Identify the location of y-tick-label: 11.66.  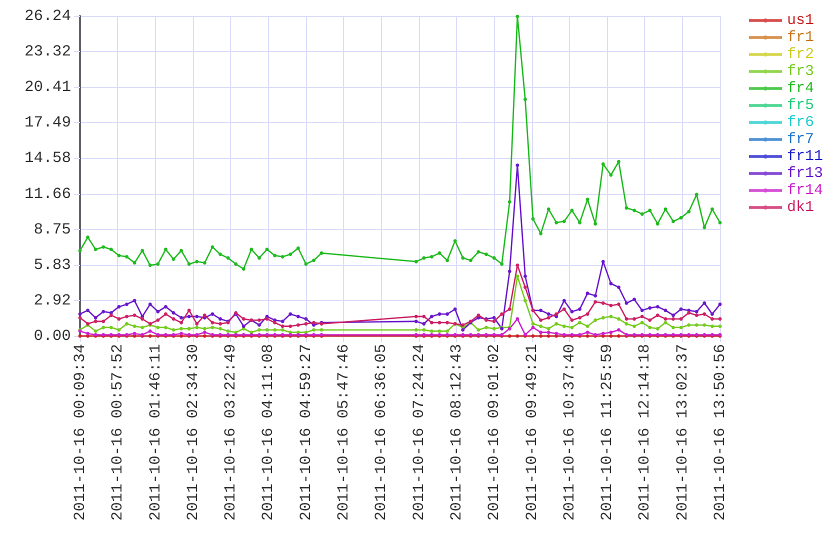
(47, 193).